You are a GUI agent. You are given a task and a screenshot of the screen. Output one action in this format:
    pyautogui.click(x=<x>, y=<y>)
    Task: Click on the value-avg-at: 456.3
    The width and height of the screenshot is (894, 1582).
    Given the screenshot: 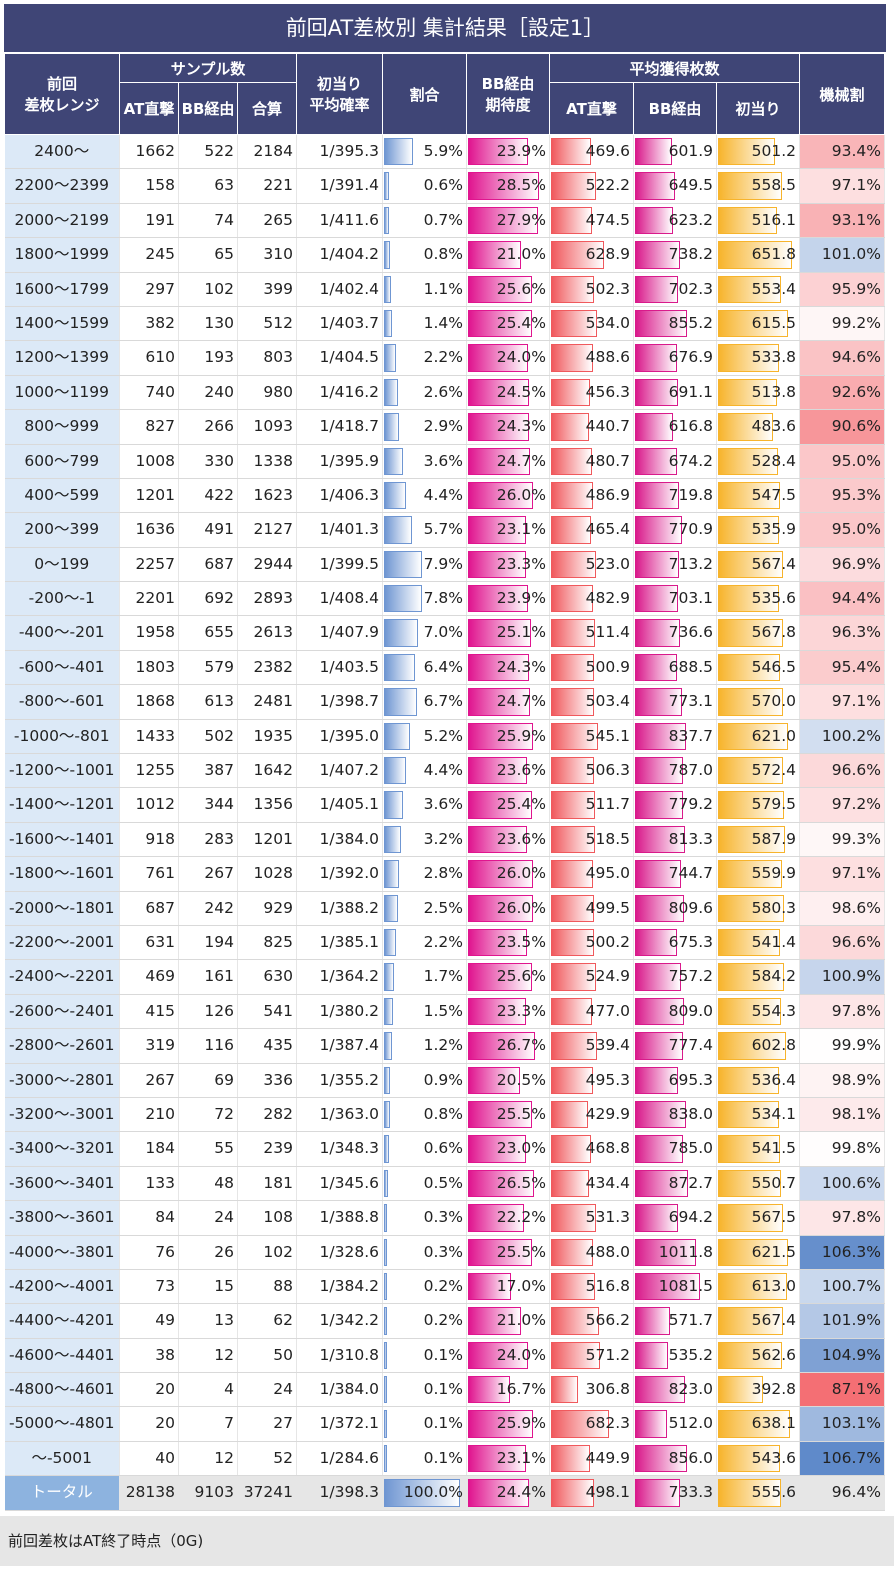 What is the action you would take?
    pyautogui.click(x=607, y=391)
    